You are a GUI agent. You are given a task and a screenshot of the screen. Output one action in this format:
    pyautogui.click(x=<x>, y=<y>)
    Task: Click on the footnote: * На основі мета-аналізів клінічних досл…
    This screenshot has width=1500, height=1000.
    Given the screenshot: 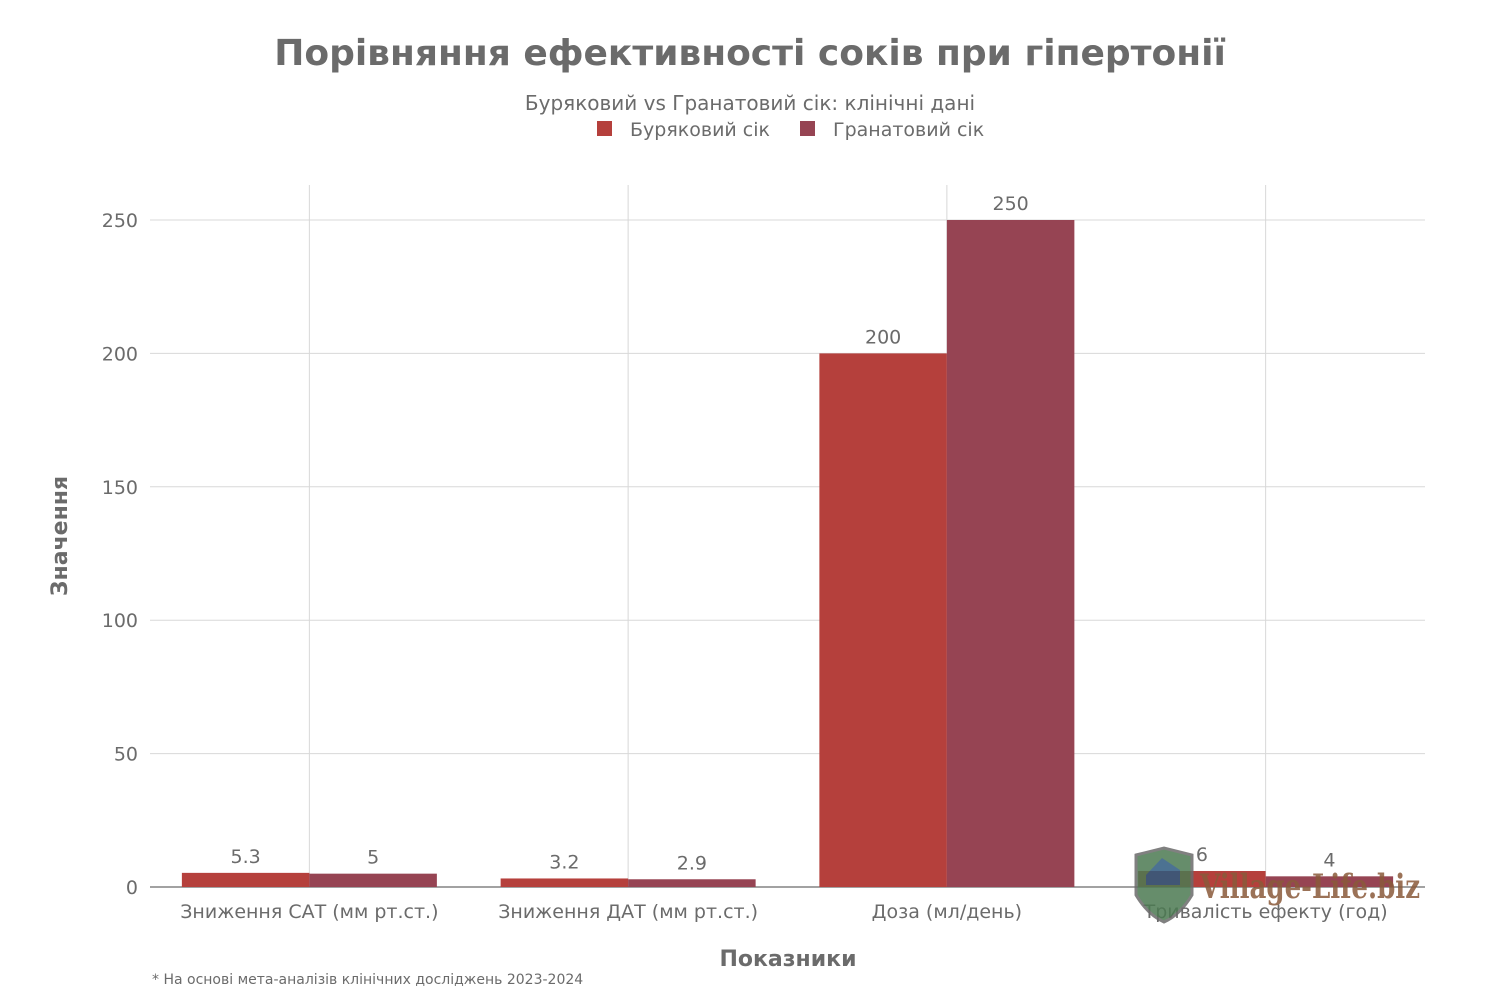 What is the action you would take?
    pyautogui.click(x=367, y=980)
    